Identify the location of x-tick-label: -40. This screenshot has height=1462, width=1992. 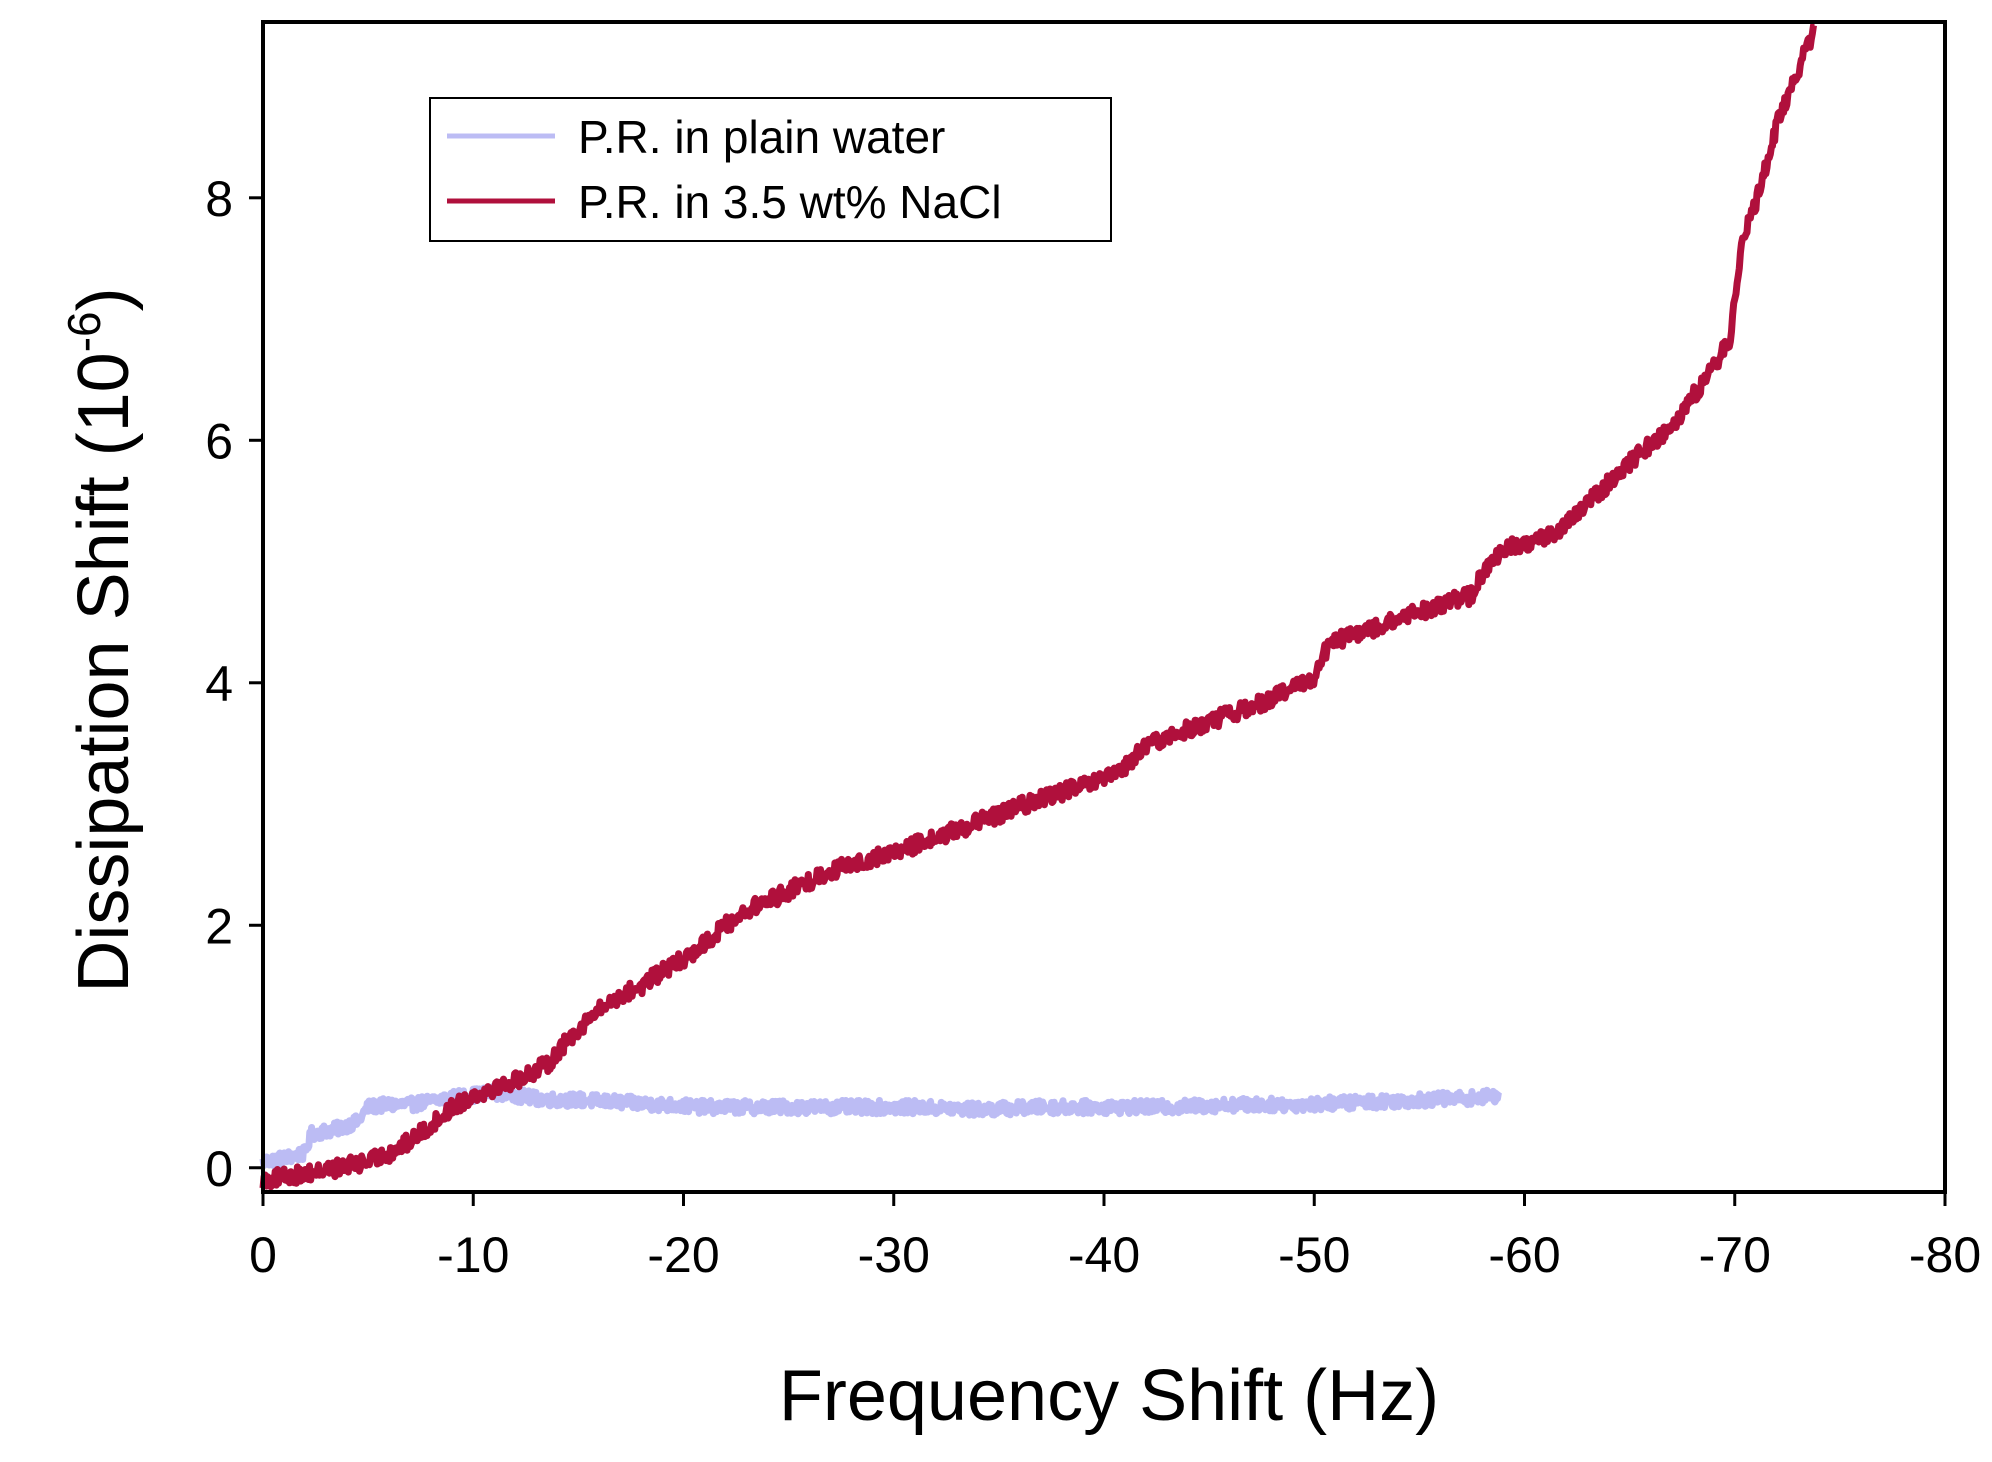
(1104, 1255).